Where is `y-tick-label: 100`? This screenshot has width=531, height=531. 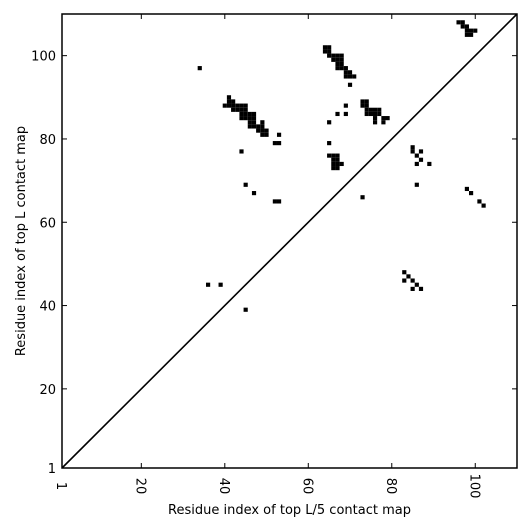 y-tick-label: 100 is located at coordinates (43, 57).